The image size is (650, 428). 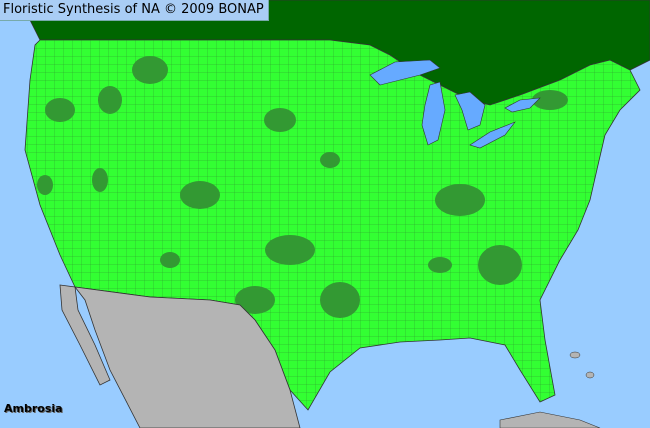 I want to click on great-lakes, so click(x=455, y=104).